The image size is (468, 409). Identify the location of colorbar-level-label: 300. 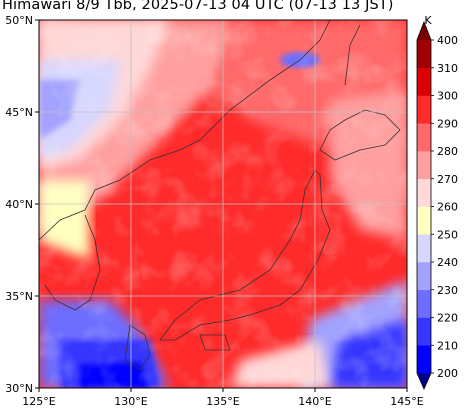
(447, 96).